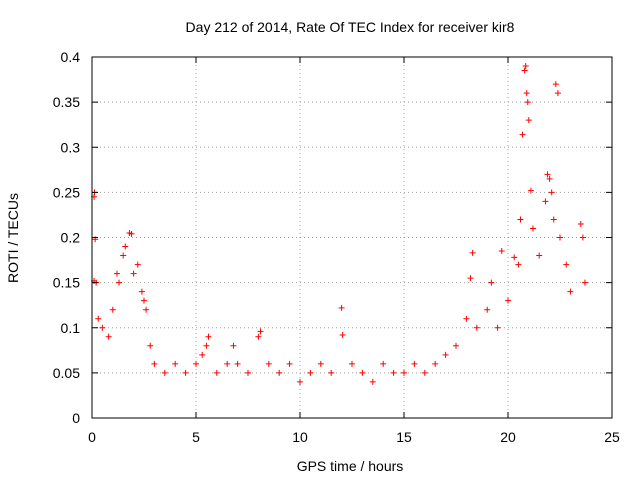 This screenshot has height=480, width=640. What do you see at coordinates (196, 437) in the screenshot?
I see `x-tick-label: 5` at bounding box center [196, 437].